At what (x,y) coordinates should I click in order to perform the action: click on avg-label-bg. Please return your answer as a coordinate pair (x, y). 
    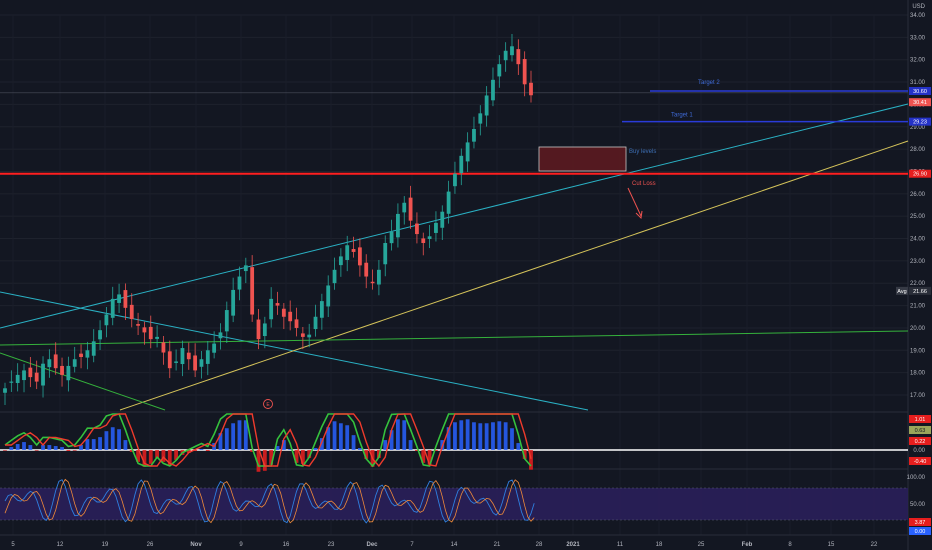
    Looking at the image, I should click on (902, 290).